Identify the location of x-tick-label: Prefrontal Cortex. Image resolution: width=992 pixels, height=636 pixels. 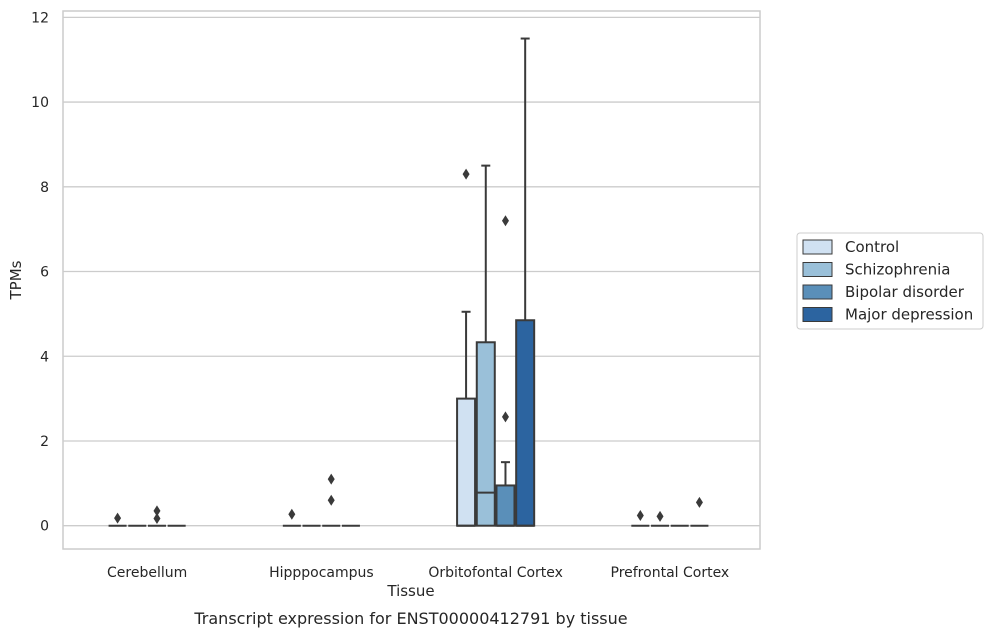
(670, 573).